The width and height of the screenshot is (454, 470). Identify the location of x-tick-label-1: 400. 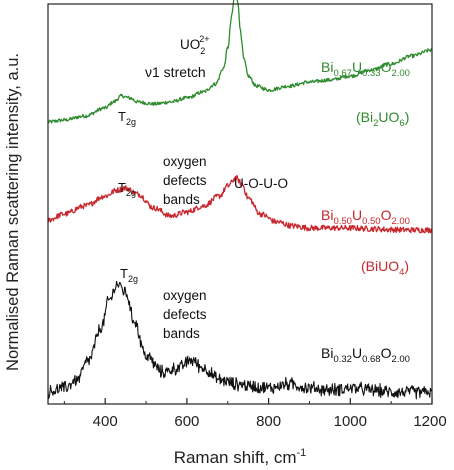
(105, 421).